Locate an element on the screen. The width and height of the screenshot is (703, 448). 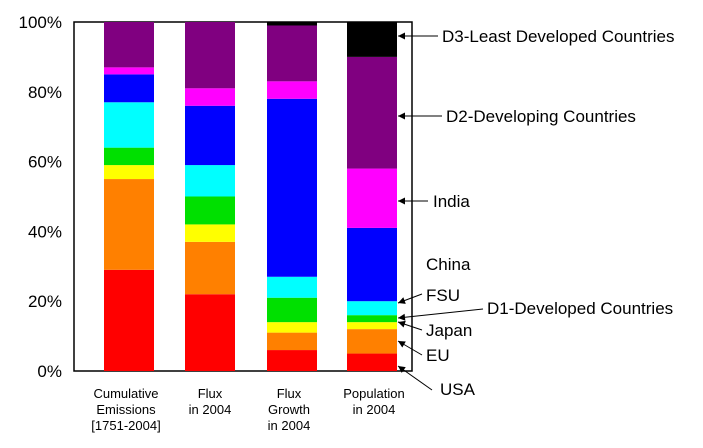
annotation-label: D1-Developed Countries is located at coordinates (580, 308).